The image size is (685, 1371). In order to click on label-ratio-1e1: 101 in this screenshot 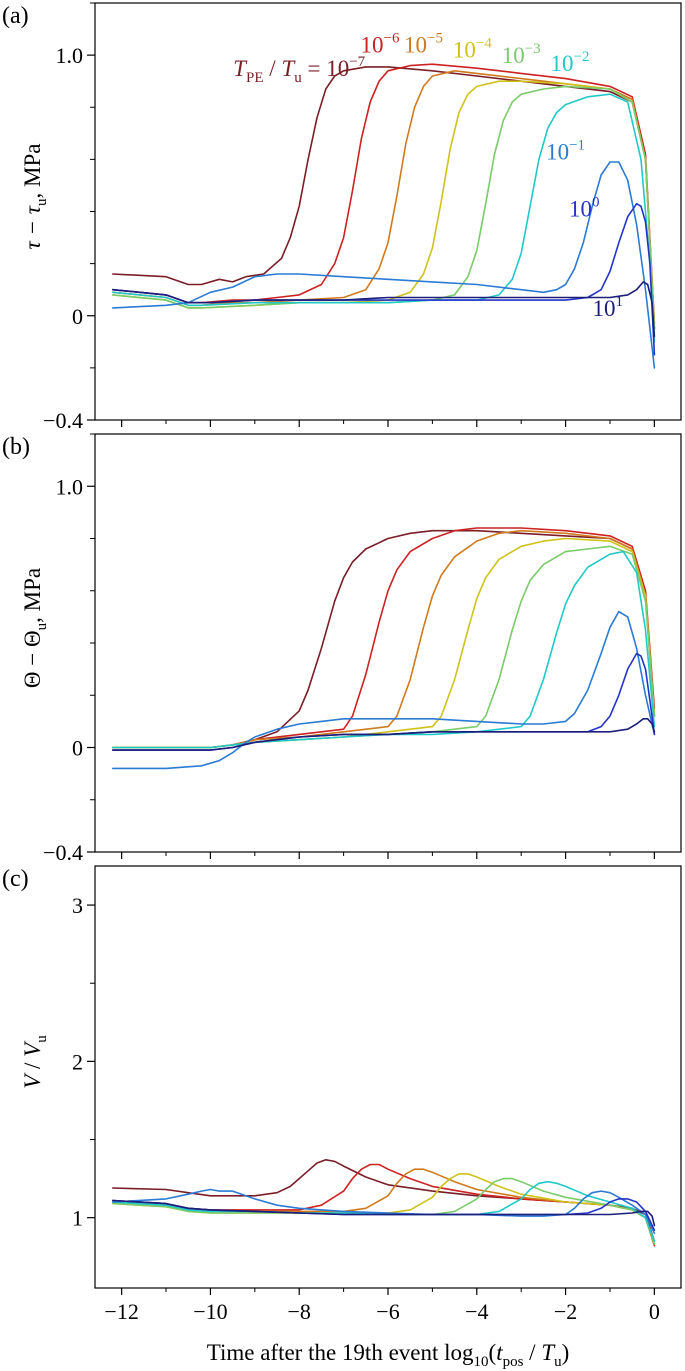, I will do `click(608, 307)`.